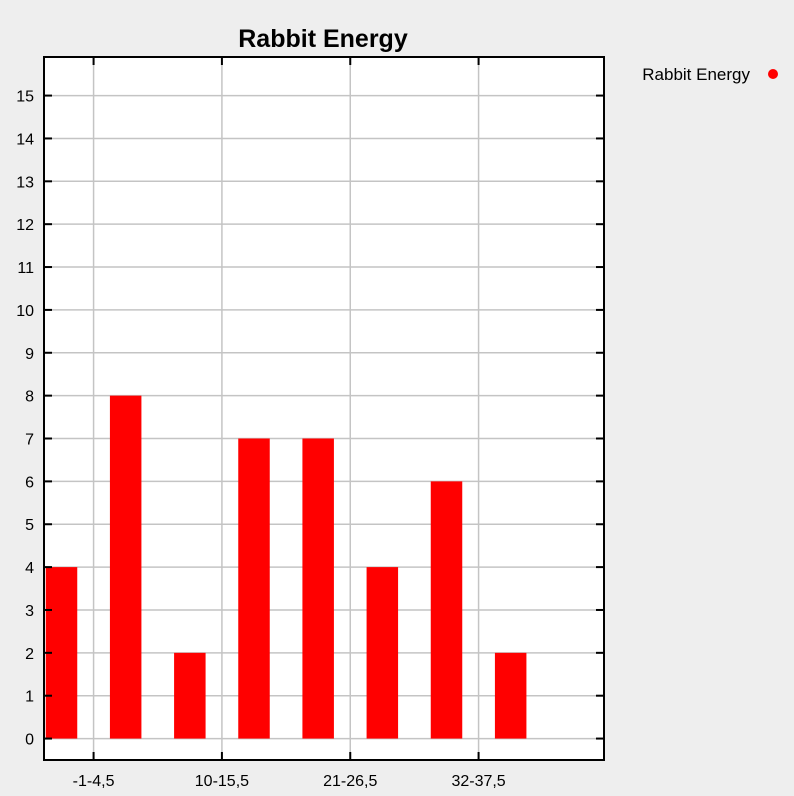  What do you see at coordinates (25, 97) in the screenshot?
I see `y-tick-label: 15` at bounding box center [25, 97].